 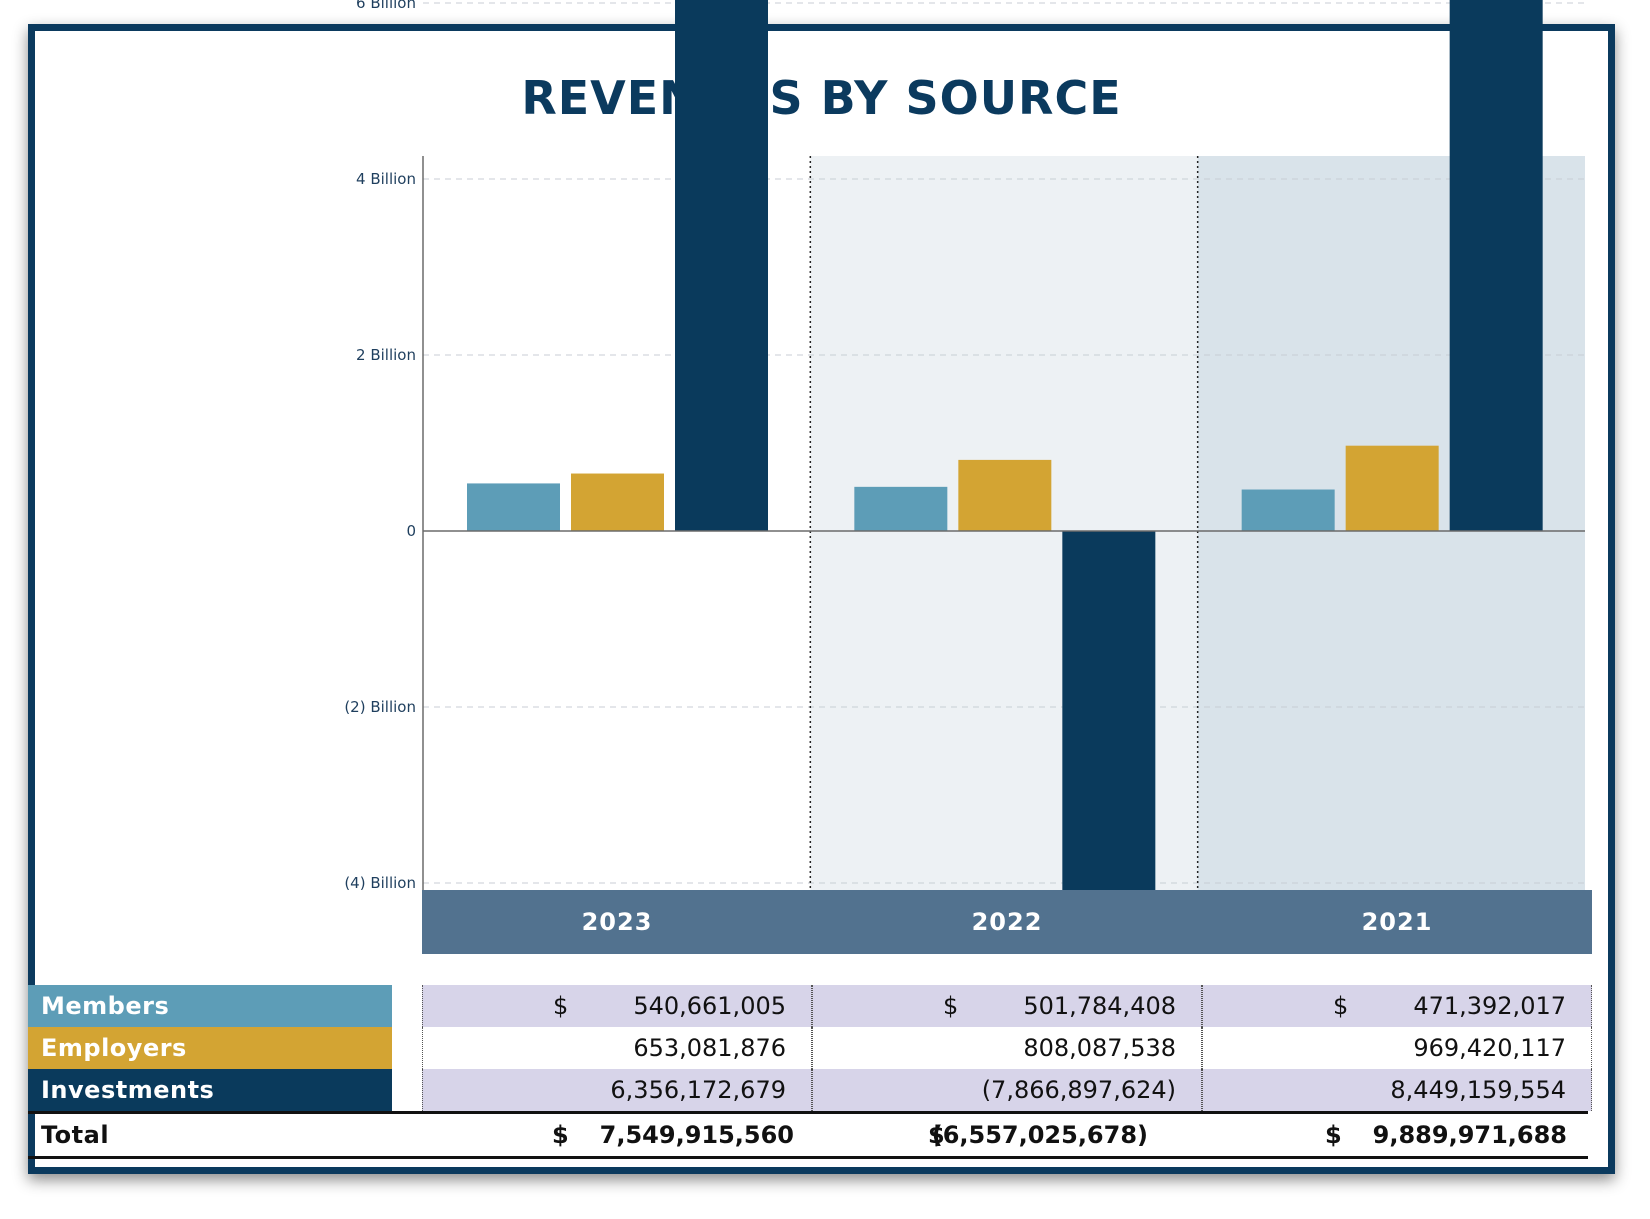 I want to click on cell-value: 808,087,538, so click(x=1099, y=1048).